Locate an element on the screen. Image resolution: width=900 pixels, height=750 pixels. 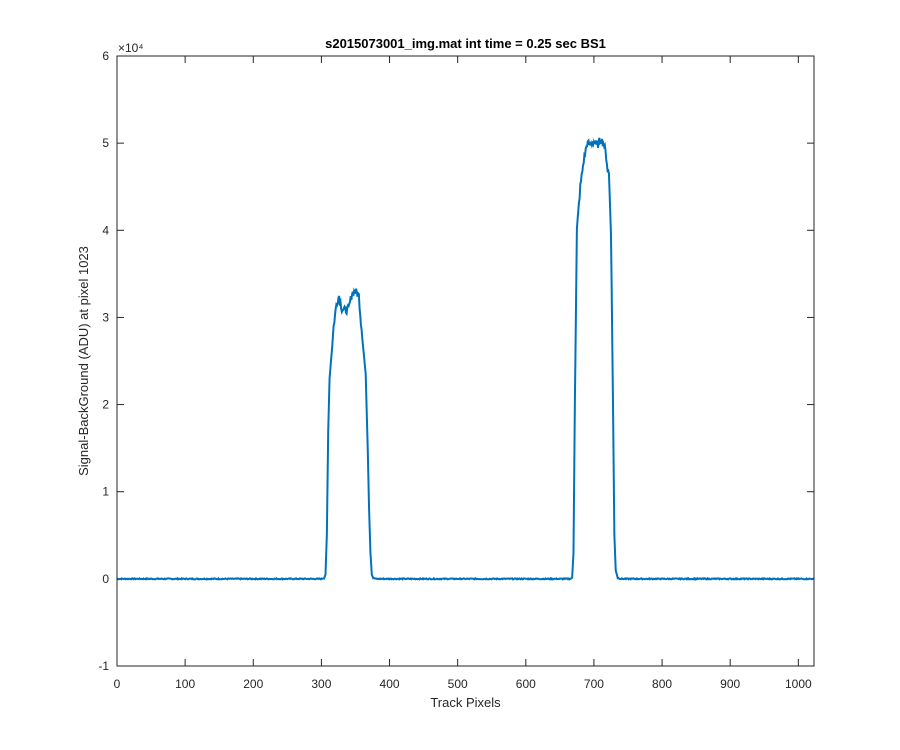
y-tick-label: 0 is located at coordinates (105, 579).